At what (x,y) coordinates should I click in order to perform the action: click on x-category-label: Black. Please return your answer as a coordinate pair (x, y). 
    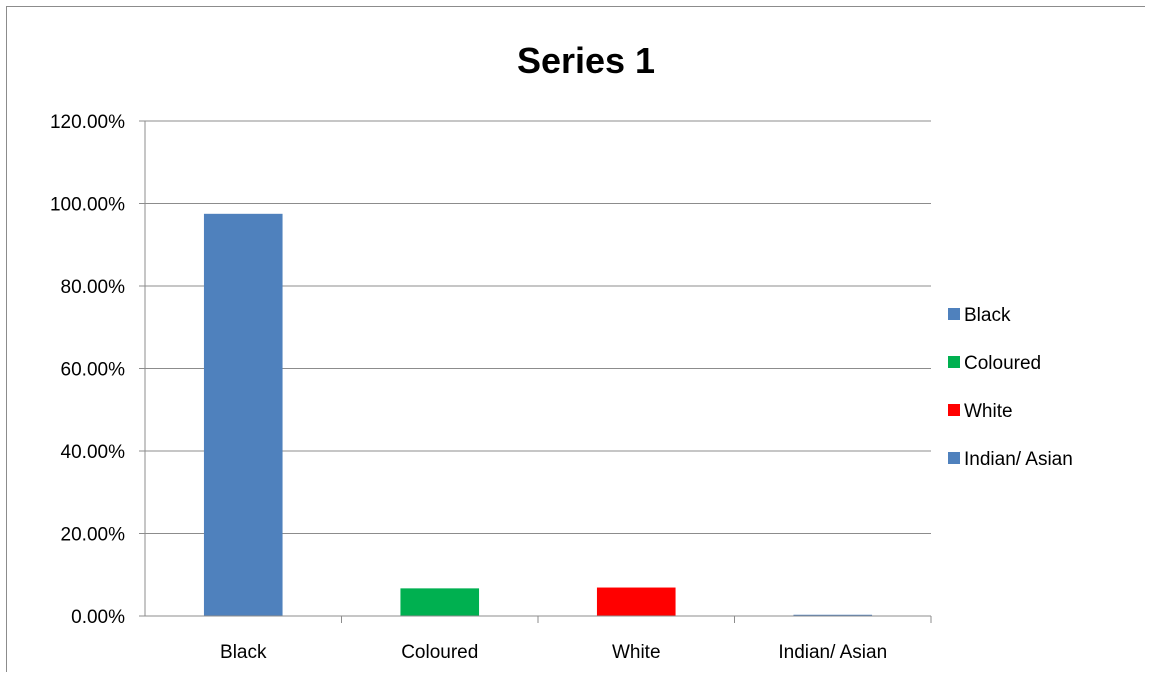
    Looking at the image, I should click on (243, 652).